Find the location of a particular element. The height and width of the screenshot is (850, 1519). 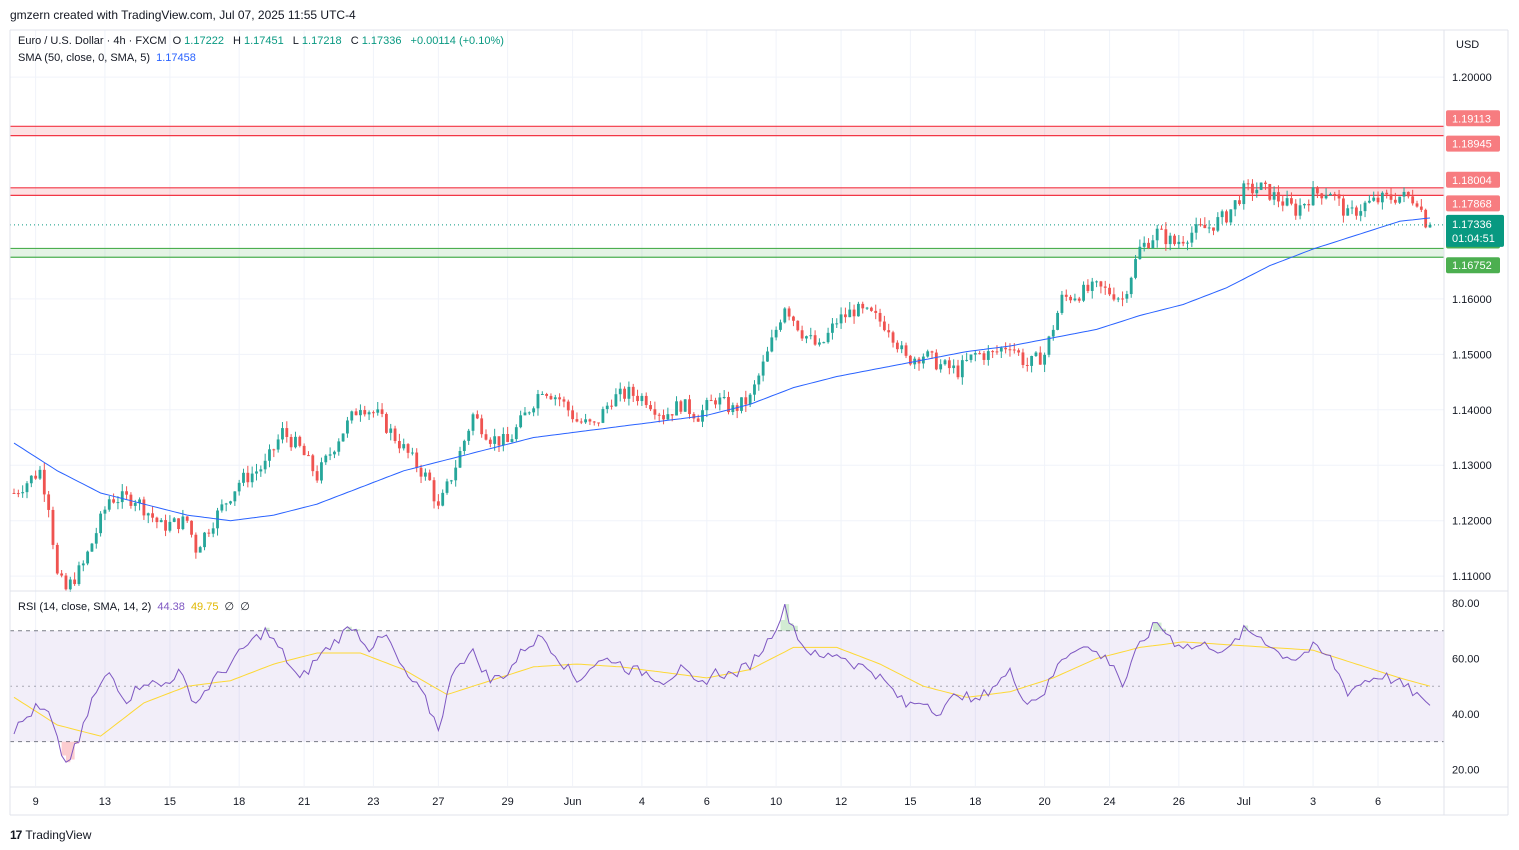

rsi-tick-label: 80.00 is located at coordinates (1466, 604).